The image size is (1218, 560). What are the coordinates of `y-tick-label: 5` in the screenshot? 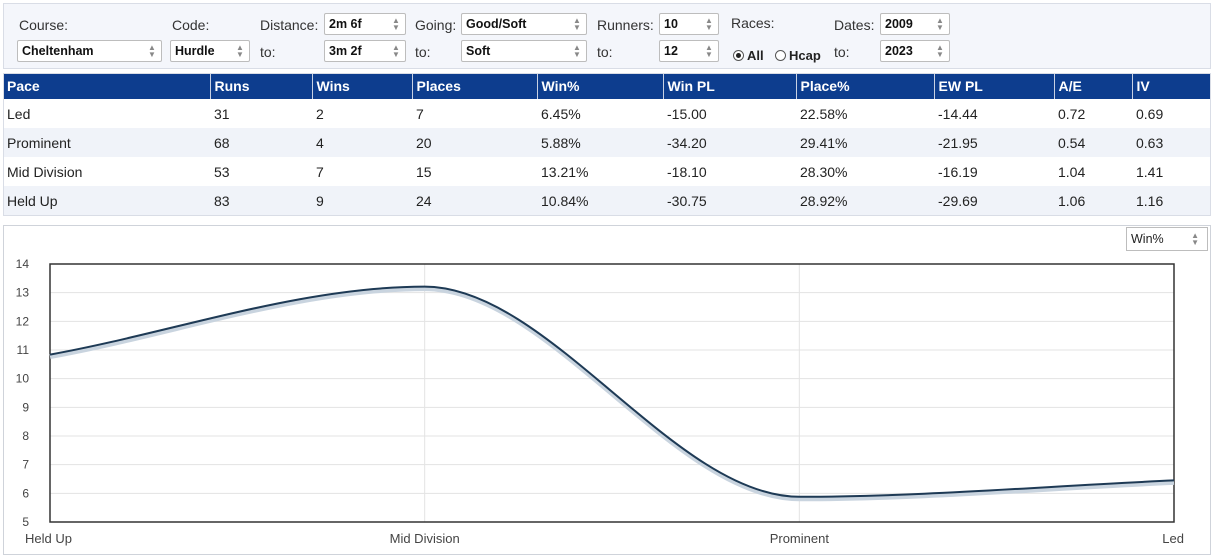 It's located at (25, 522).